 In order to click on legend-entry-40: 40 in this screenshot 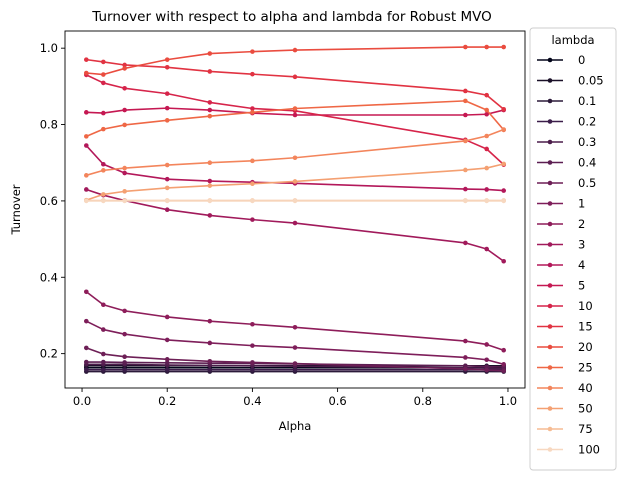, I will do `click(565, 388)`.